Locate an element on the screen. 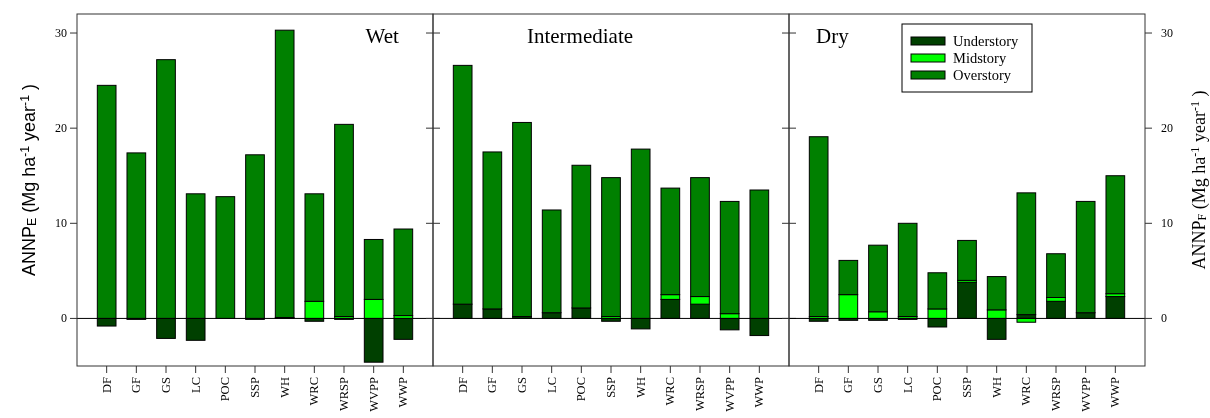 This screenshot has width=1210, height=418. y-tick-label: 30 is located at coordinates (61, 33).